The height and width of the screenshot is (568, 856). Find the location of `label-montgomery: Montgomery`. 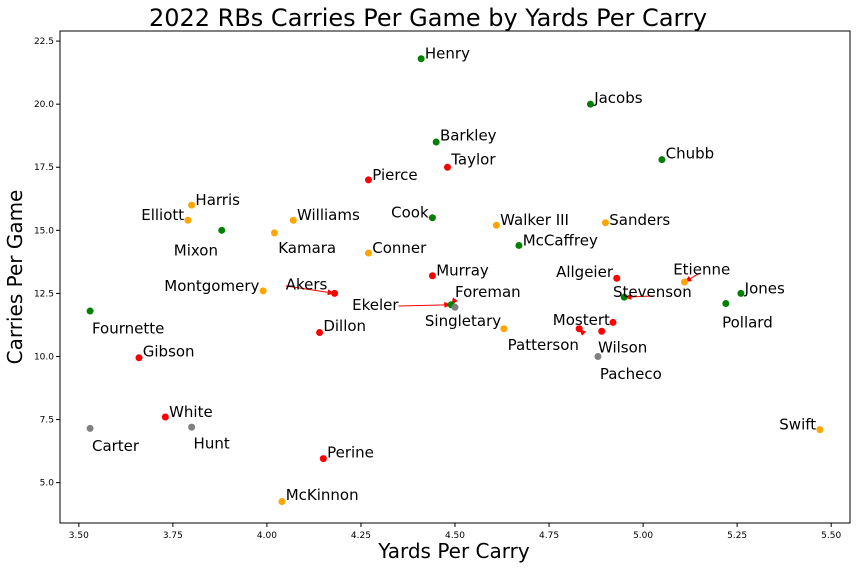

label-montgomery: Montgomery is located at coordinates (211, 286).